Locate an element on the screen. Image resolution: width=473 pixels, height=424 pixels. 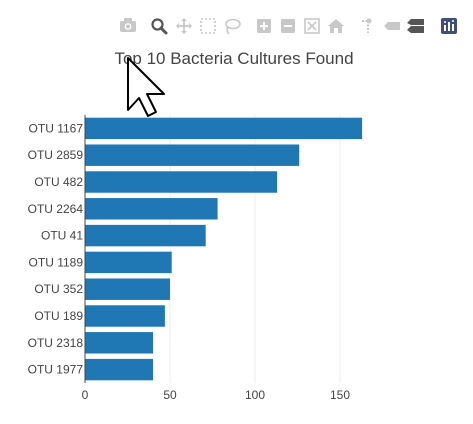
y-tick-label: OTU 352 is located at coordinates (58, 289).